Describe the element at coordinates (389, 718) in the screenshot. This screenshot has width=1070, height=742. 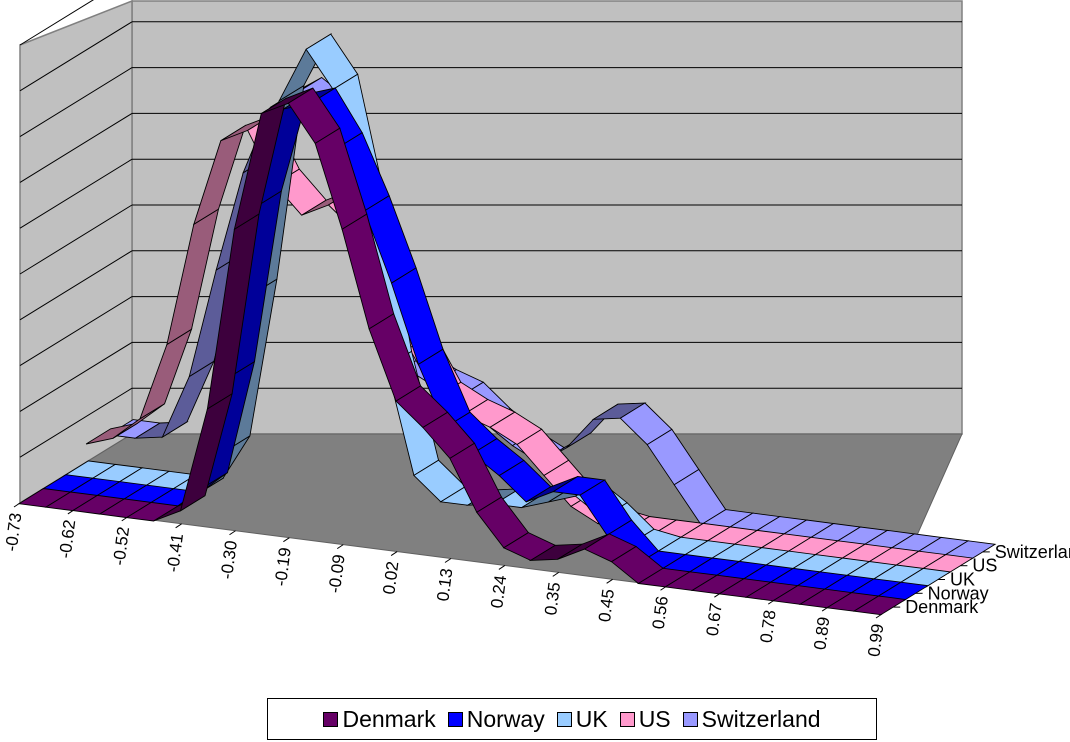
I see `legend-label: Denmark` at that location.